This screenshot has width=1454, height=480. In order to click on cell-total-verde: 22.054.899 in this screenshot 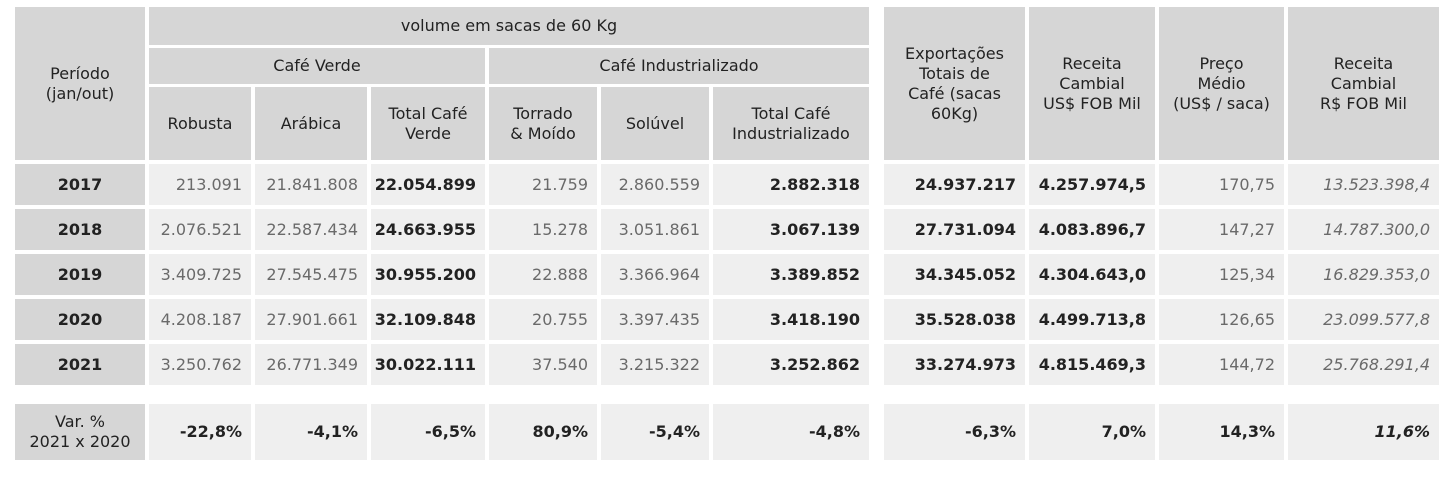, I will do `click(428, 184)`.